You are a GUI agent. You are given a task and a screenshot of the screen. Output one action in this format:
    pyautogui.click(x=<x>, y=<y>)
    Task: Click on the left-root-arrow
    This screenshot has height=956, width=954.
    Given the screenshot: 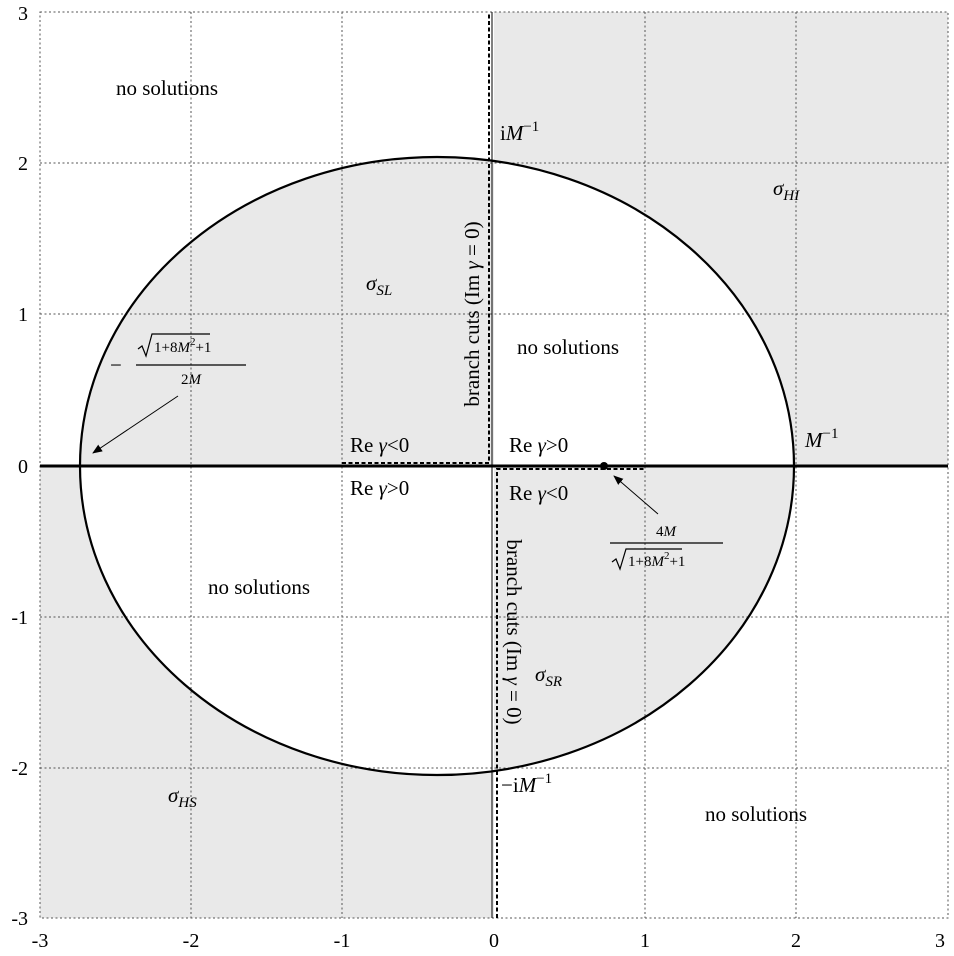 What is the action you would take?
    pyautogui.click(x=135, y=424)
    